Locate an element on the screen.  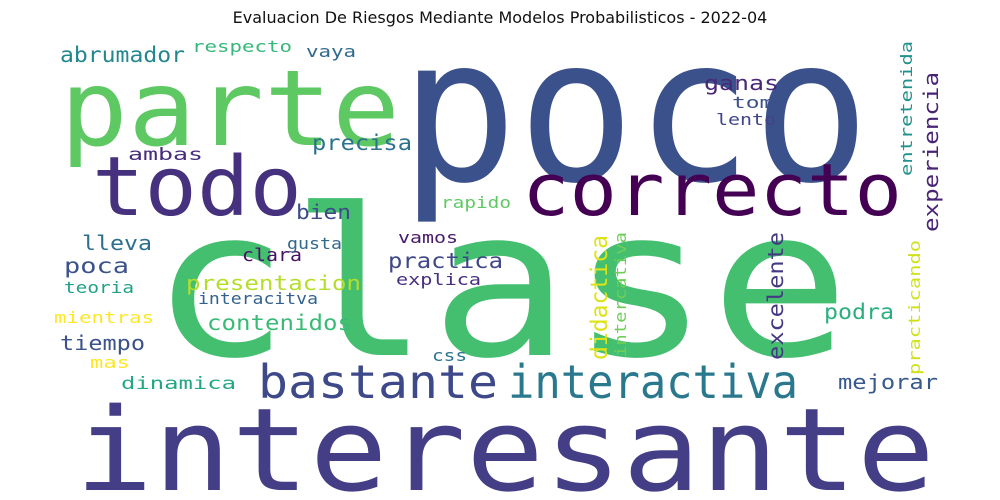
word-gusta: gusta is located at coordinates (314, 243).